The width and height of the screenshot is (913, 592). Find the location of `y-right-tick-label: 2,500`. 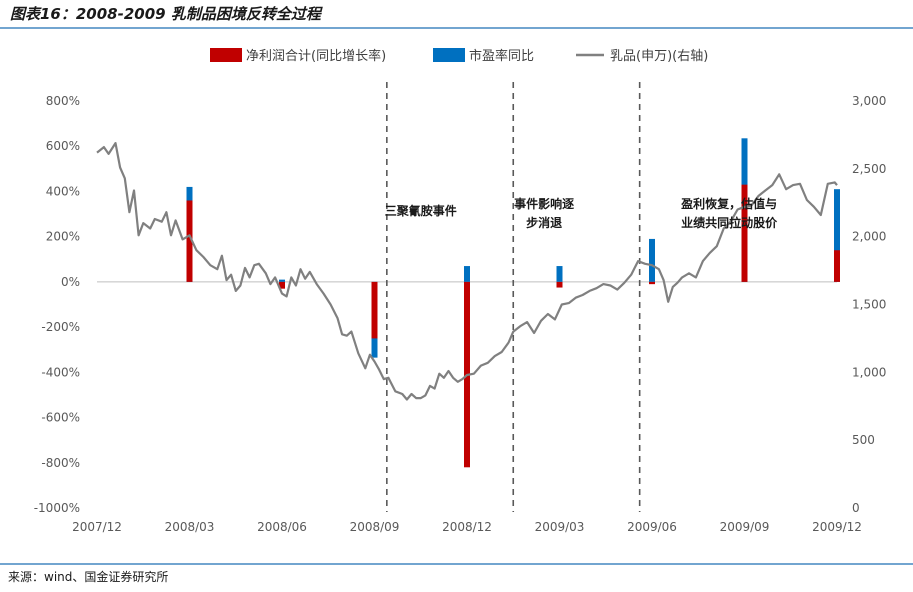

y-right-tick-label: 2,500 is located at coordinates (869, 169).